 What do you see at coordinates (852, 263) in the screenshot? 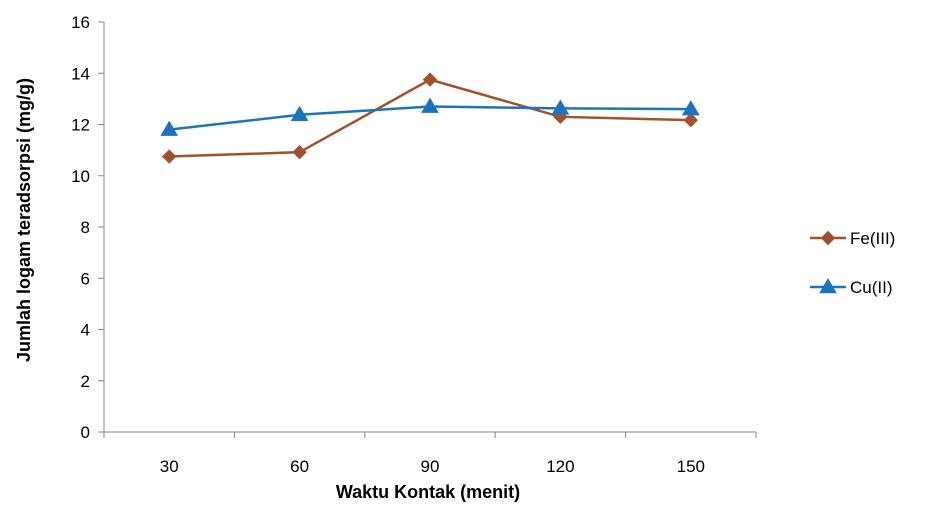
I see `legend: Fe(III) Cu(II)` at bounding box center [852, 263].